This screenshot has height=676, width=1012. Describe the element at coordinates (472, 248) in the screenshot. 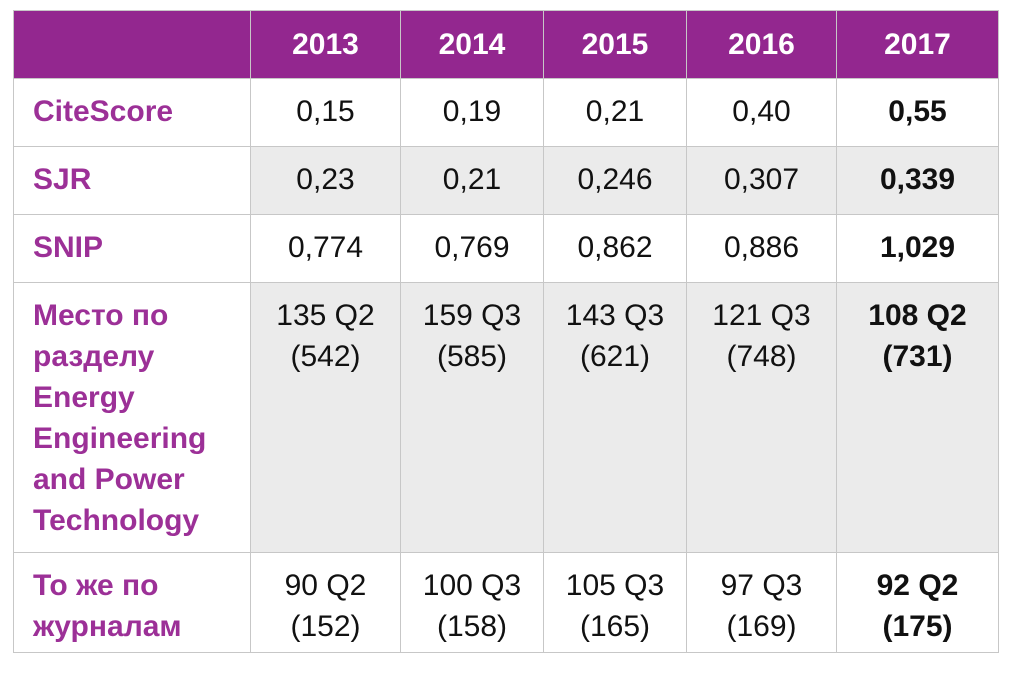

I see `cell-snip-2014: 0,769` at that location.